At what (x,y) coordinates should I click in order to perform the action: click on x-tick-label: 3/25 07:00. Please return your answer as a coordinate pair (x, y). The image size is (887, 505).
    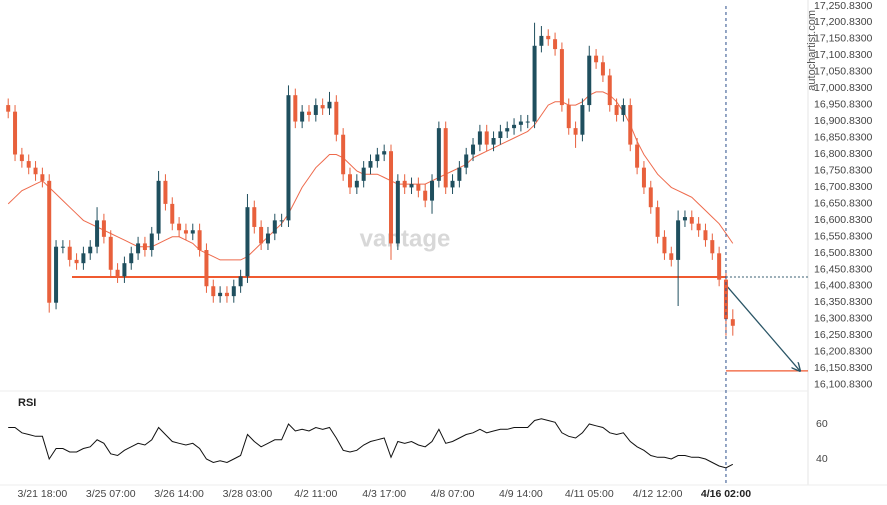
    Looking at the image, I should click on (111, 494).